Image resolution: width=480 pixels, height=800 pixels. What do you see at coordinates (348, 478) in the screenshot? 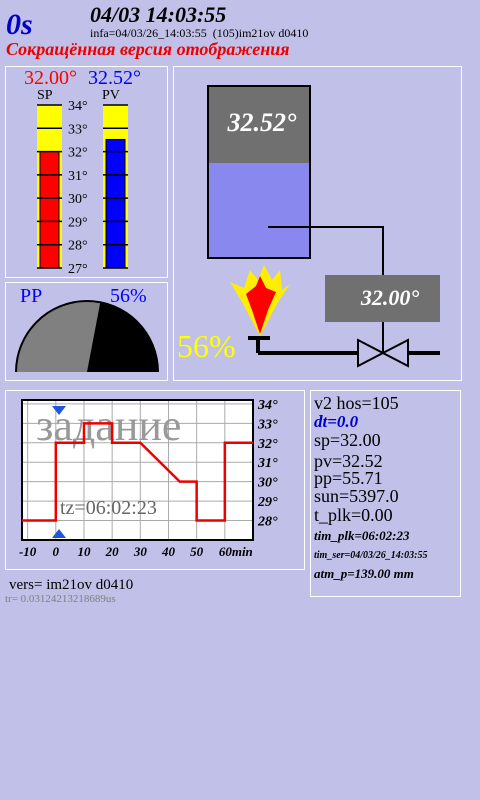
I see `status-line: pp=55.71` at bounding box center [348, 478].